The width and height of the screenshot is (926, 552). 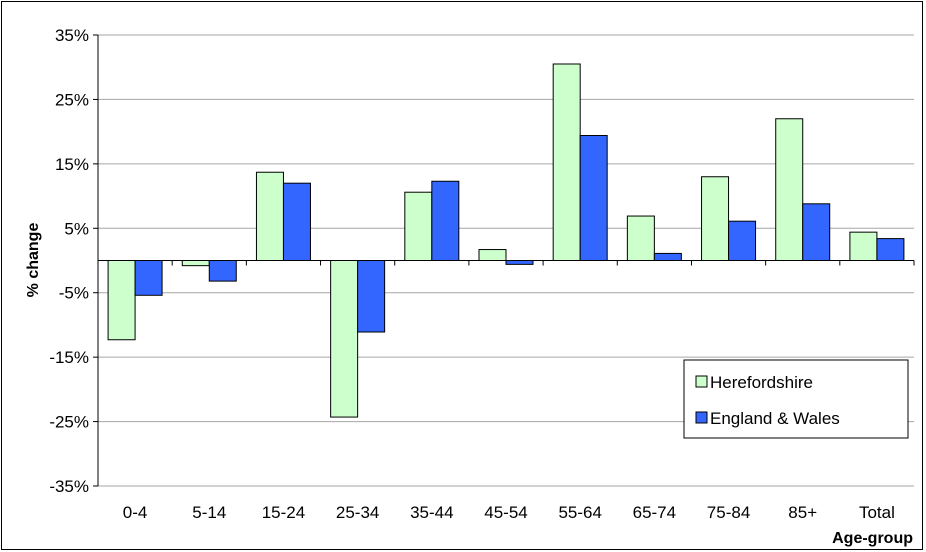 I want to click on bar-herefordshire-total, so click(x=863, y=246).